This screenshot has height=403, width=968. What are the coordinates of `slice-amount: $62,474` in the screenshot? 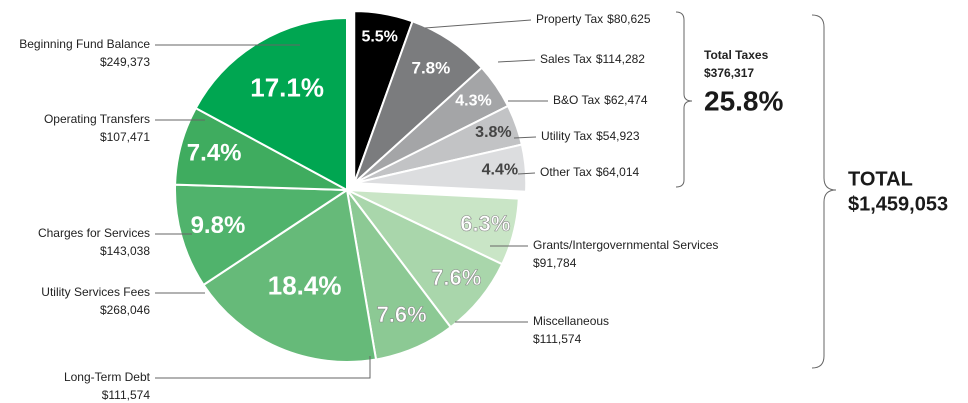 It's located at (626, 100).